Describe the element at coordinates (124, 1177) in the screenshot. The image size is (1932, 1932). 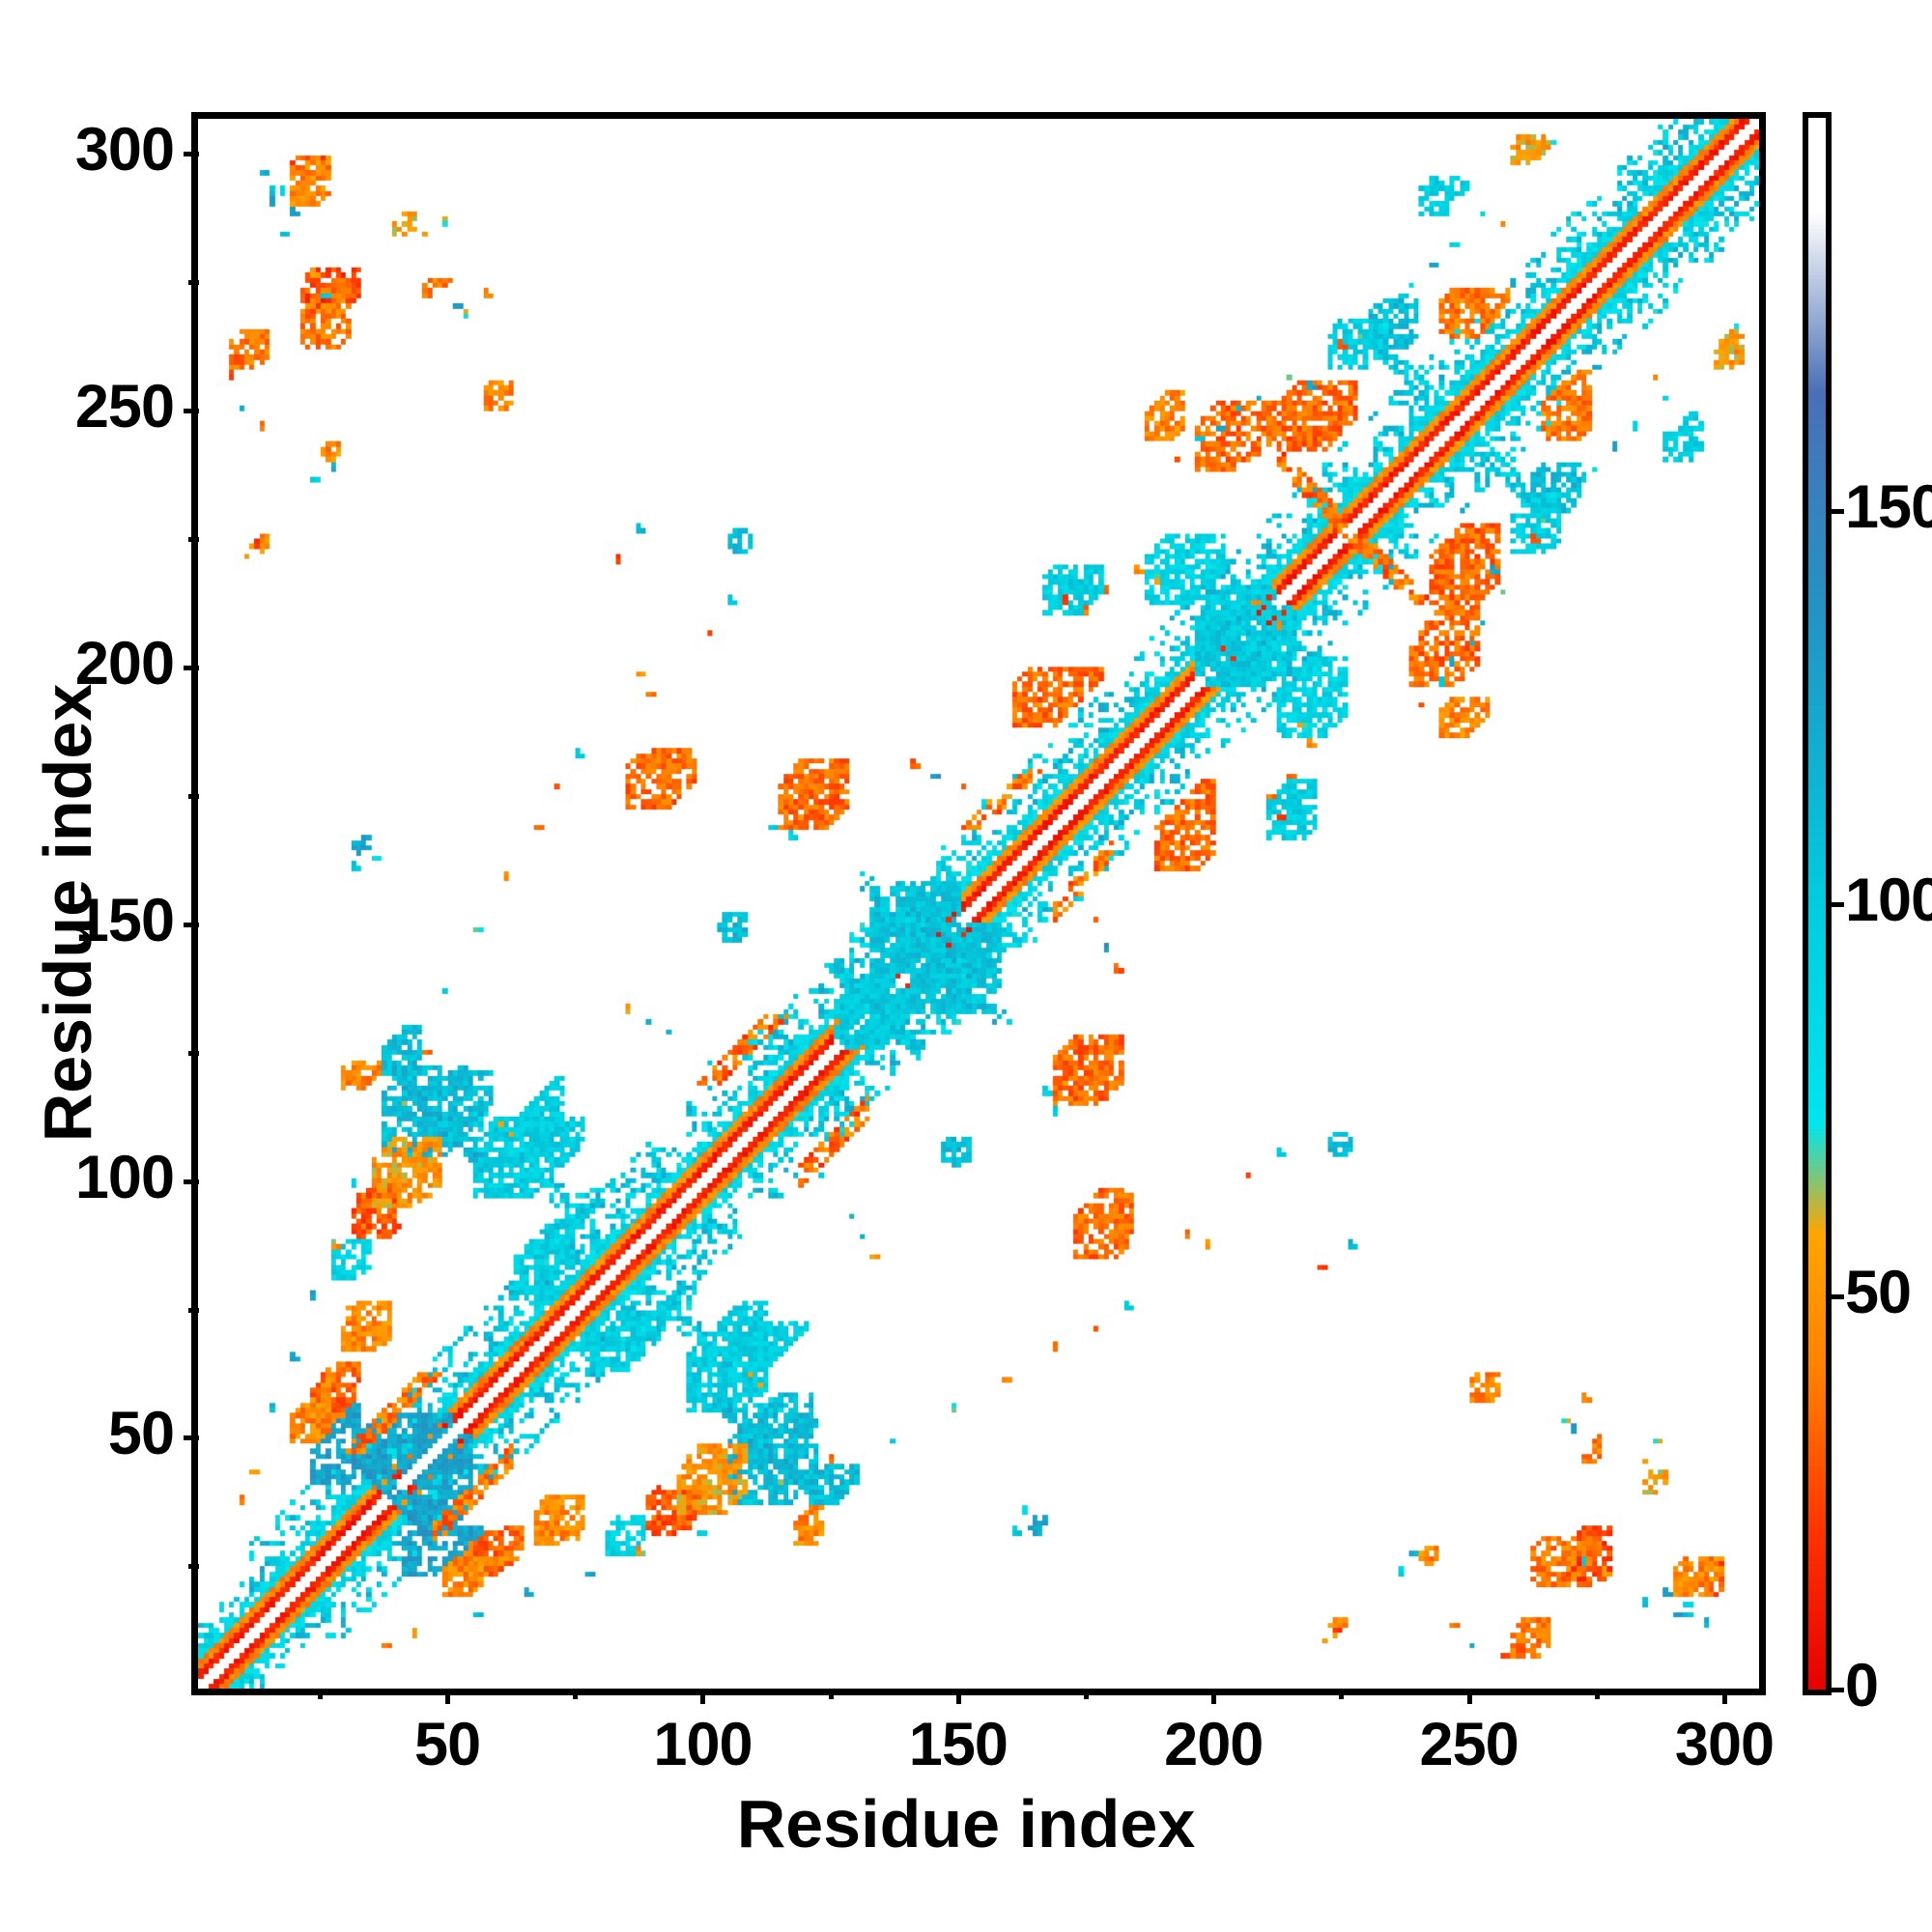
I see `y-tick-label-100: 100` at that location.